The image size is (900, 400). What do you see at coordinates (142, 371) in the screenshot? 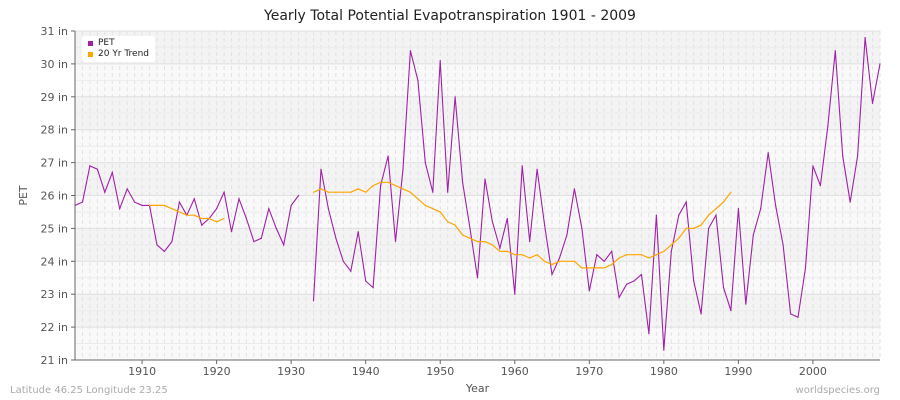
I see `x-tick-label: 1910` at bounding box center [142, 371].